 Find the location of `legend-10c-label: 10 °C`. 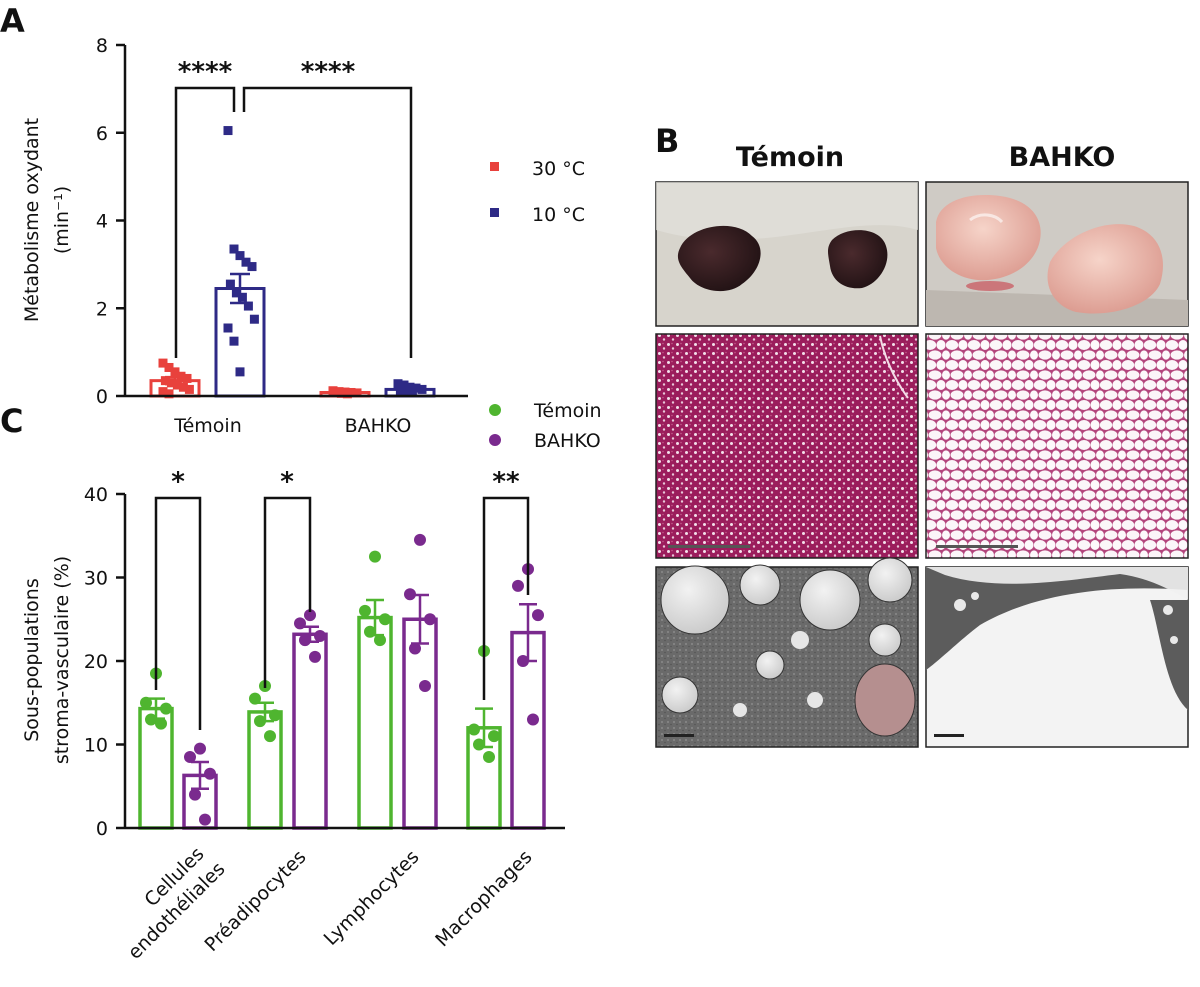

legend-10c-label: 10 °C is located at coordinates (558, 215).